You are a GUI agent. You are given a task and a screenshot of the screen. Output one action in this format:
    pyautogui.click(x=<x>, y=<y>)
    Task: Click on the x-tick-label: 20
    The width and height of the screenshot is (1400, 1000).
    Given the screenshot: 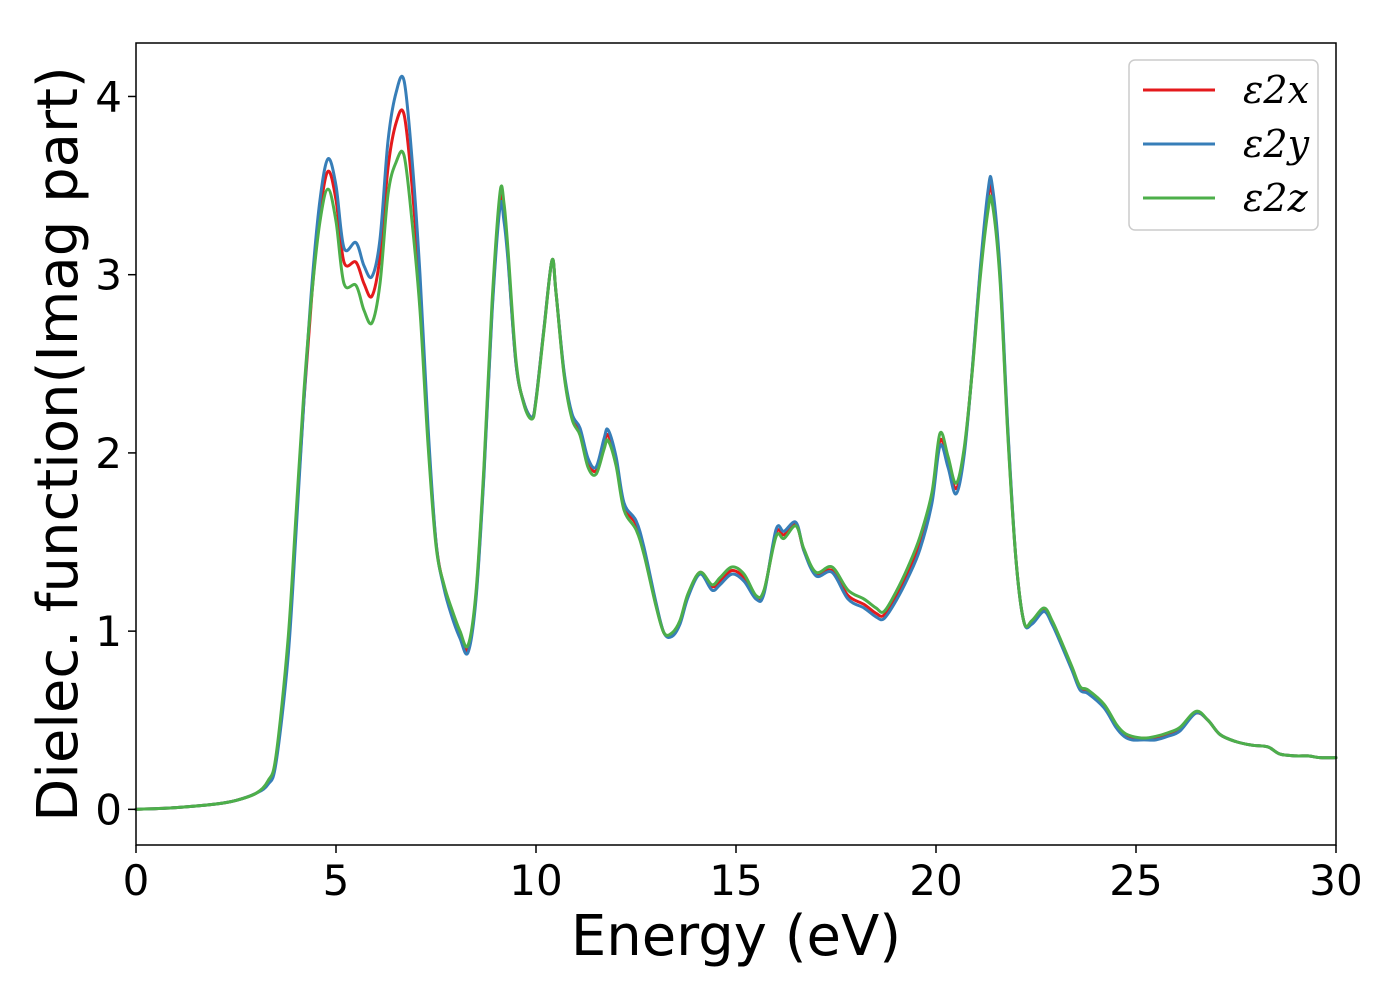 What is the action you would take?
    pyautogui.click(x=935, y=880)
    